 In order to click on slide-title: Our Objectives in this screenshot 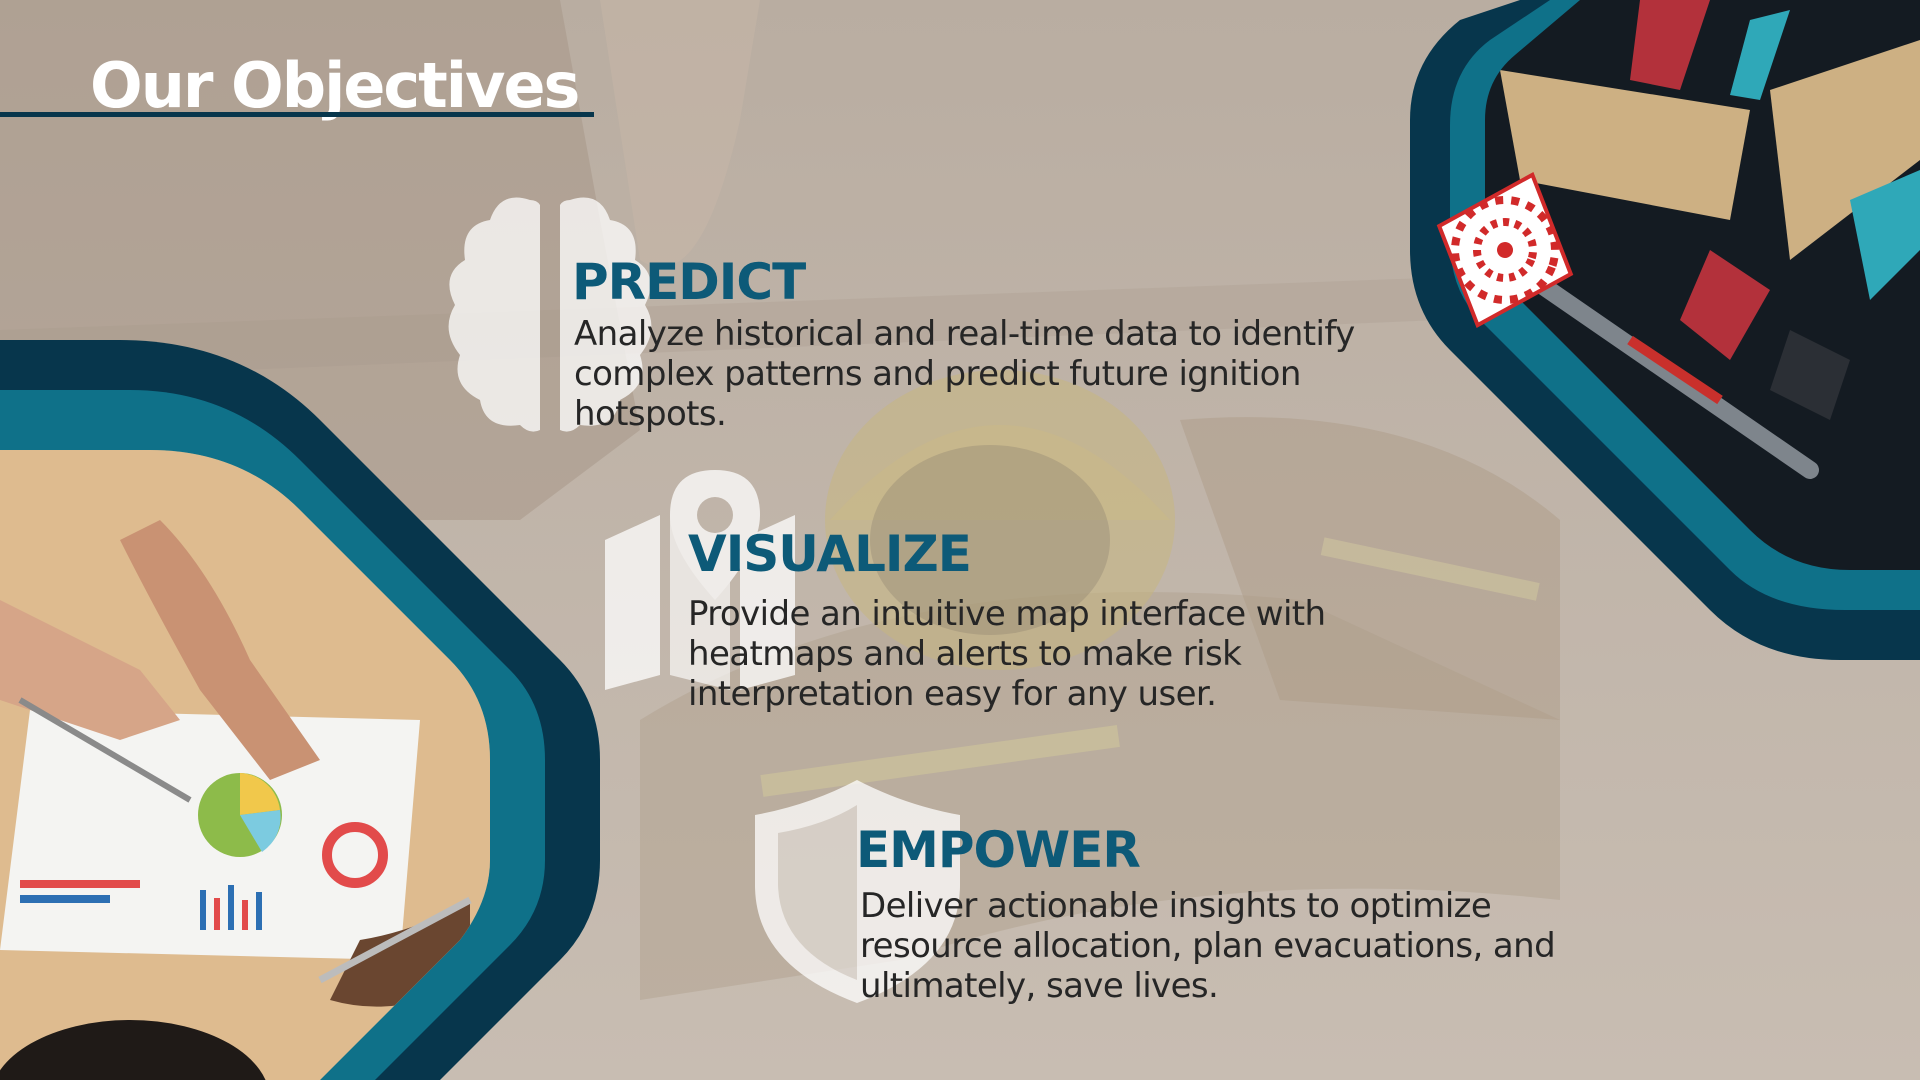, I will do `click(335, 85)`.